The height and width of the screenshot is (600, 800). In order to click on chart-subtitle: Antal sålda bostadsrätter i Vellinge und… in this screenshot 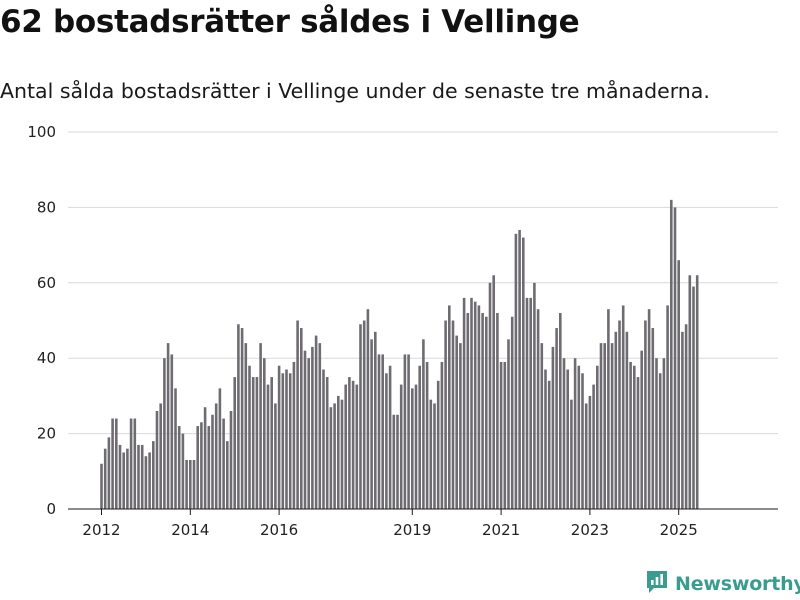, I will do `click(355, 91)`.